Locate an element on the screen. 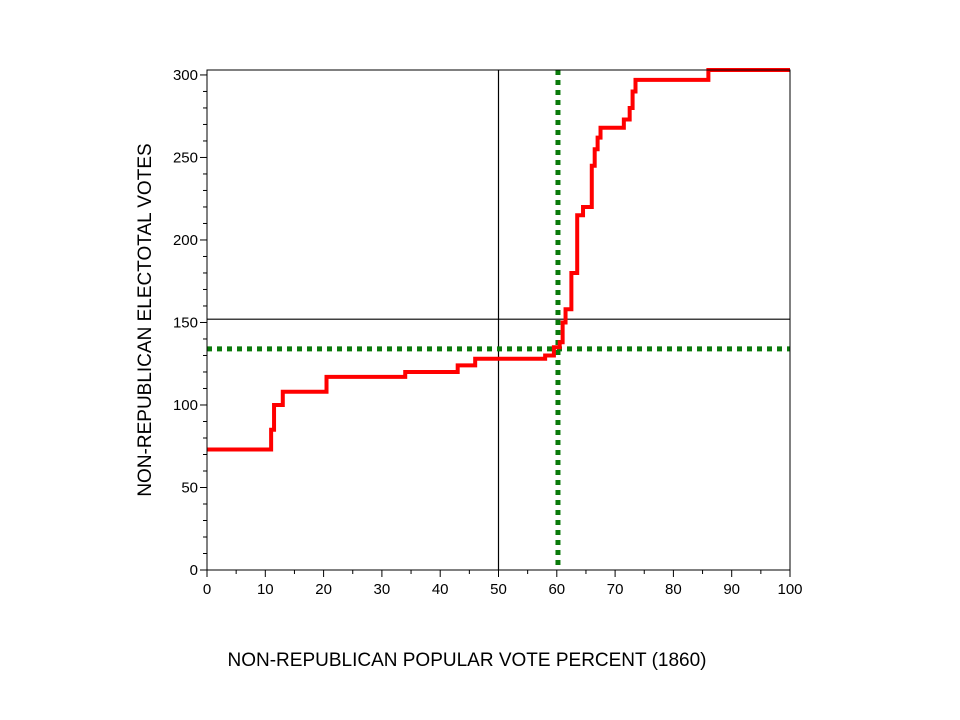 The image size is (960, 720). x-tick-label: 80 is located at coordinates (673, 589).